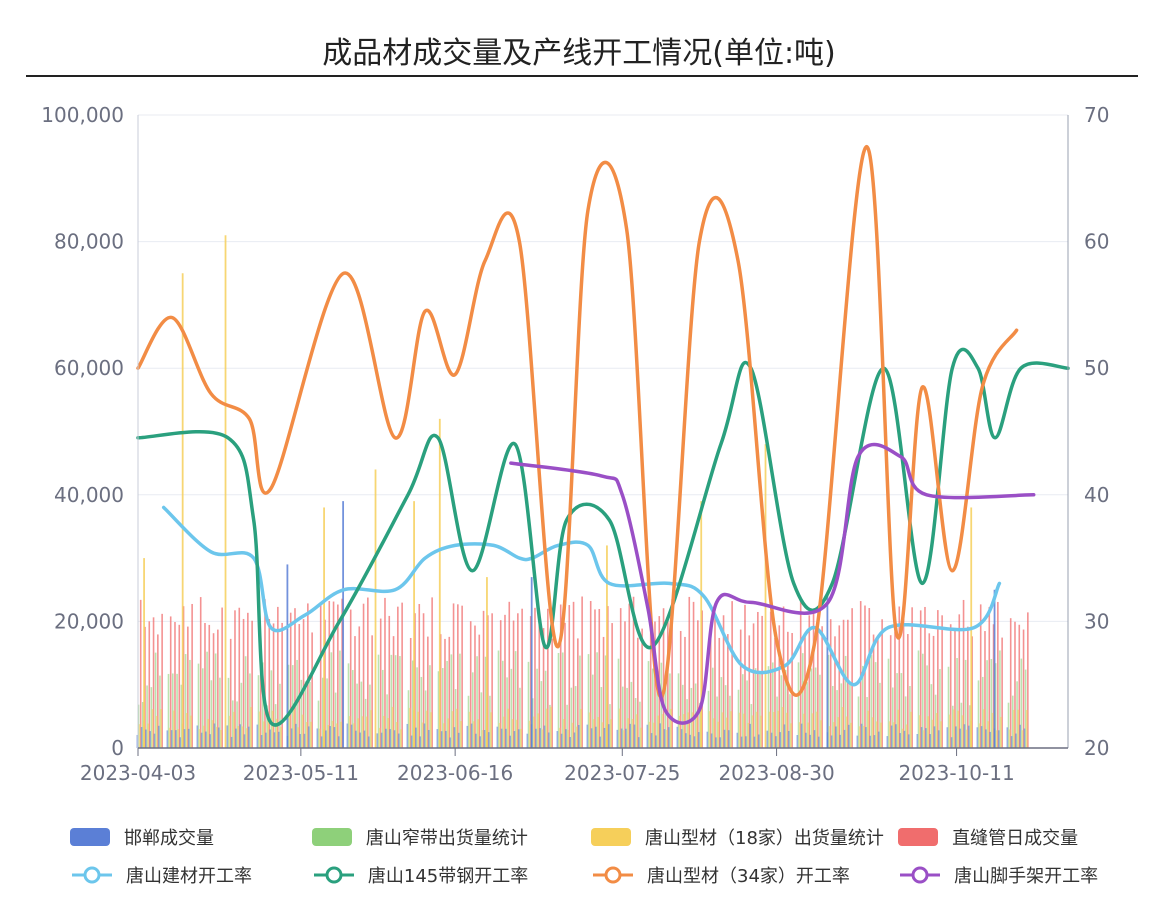  What do you see at coordinates (451, 837) in the screenshot?
I see `legend-item-tangshan-narrow-strip: 唐山窄带出货量统计` at bounding box center [451, 837].